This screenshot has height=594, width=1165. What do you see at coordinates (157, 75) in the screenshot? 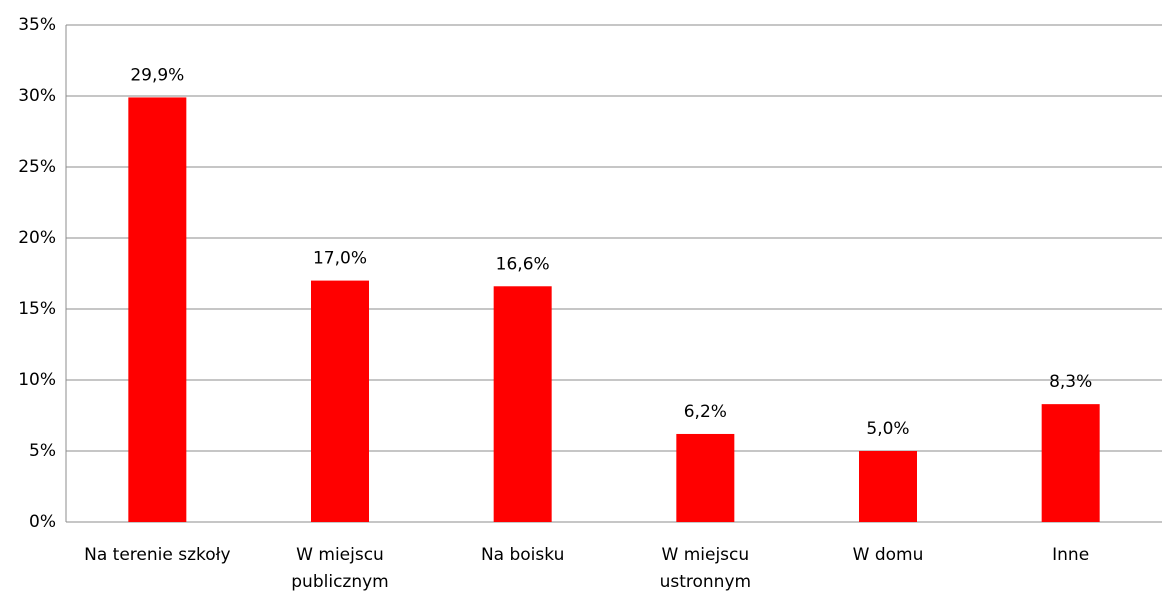
I see `value-label: 29,9%` at bounding box center [157, 75].